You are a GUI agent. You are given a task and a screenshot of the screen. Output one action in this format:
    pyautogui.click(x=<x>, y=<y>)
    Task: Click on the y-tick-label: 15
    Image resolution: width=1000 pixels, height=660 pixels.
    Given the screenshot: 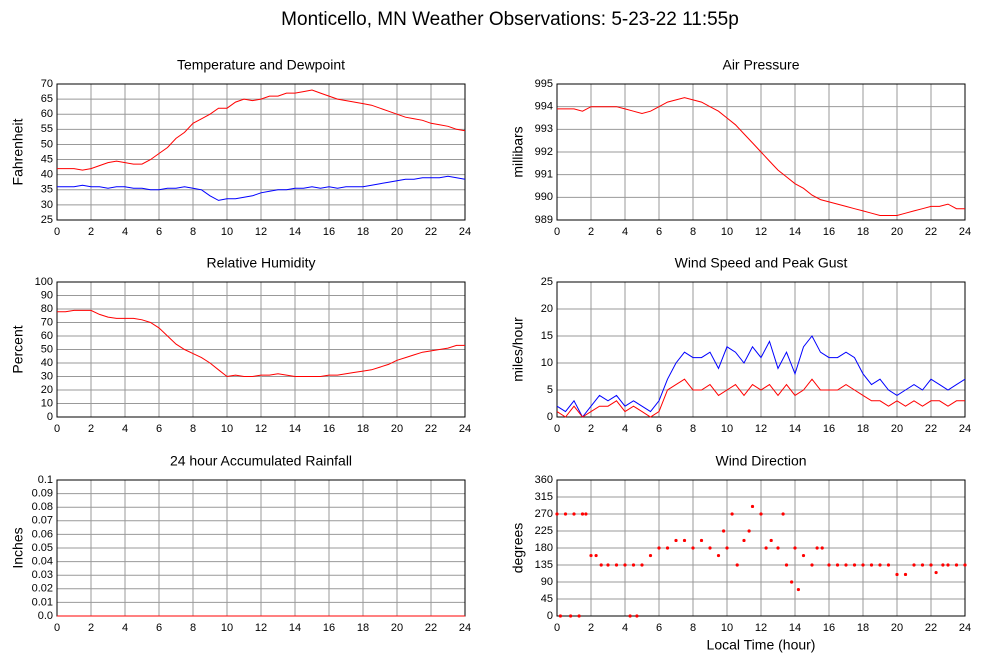 What is the action you would take?
    pyautogui.click(x=547, y=336)
    